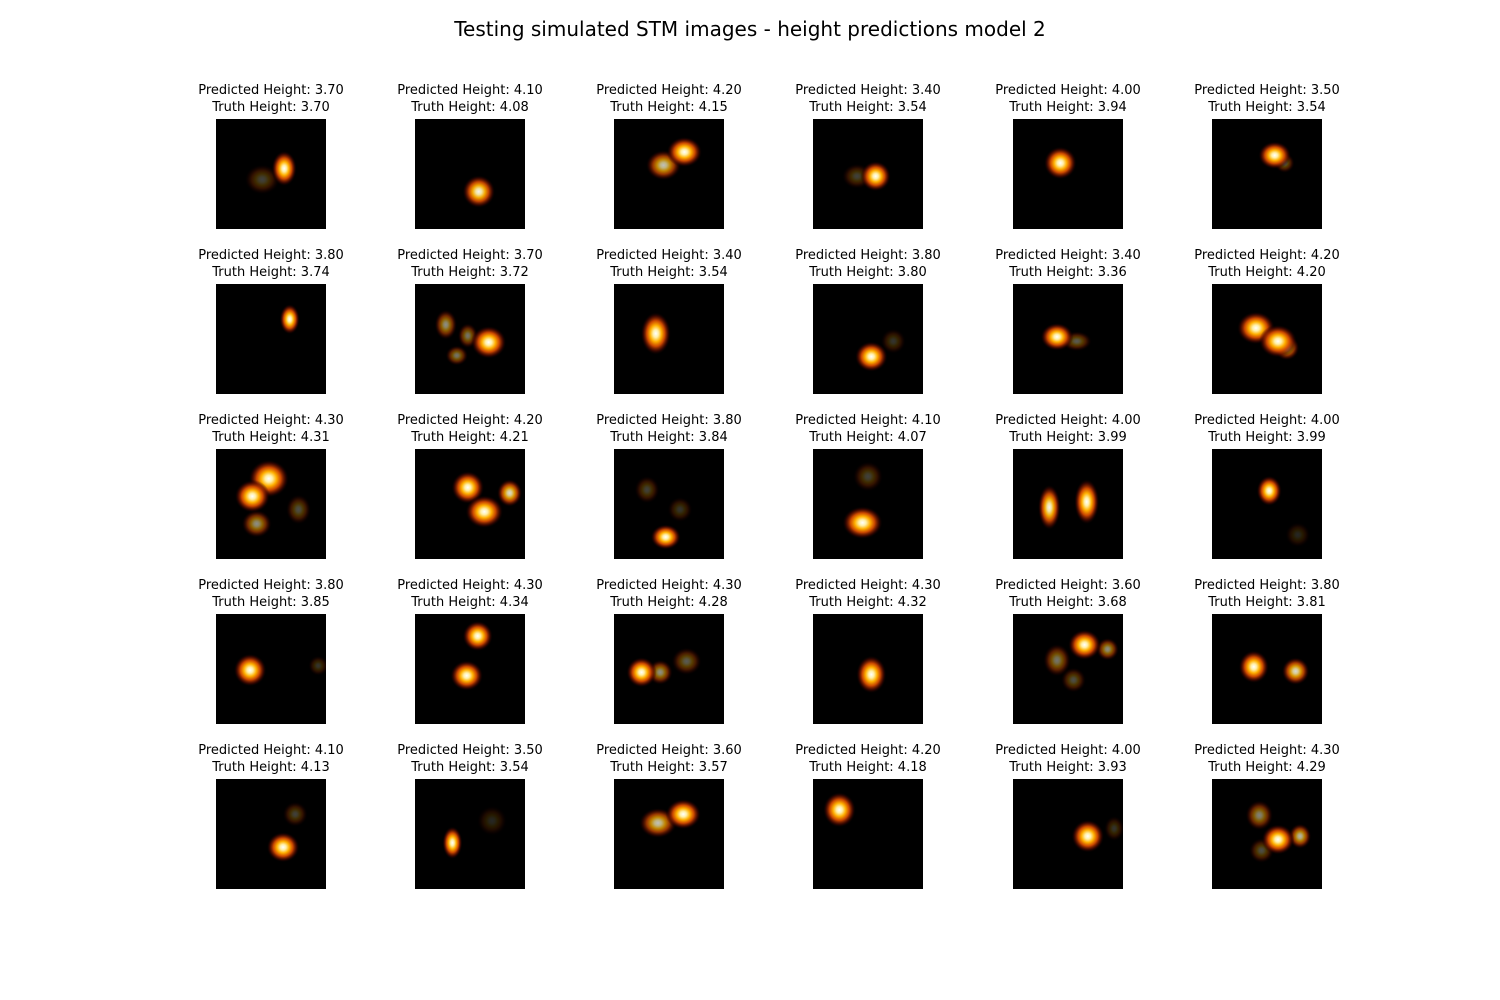  What do you see at coordinates (1068, 272) in the screenshot?
I see `truth-height-label: Truth Height: 3.36` at bounding box center [1068, 272].